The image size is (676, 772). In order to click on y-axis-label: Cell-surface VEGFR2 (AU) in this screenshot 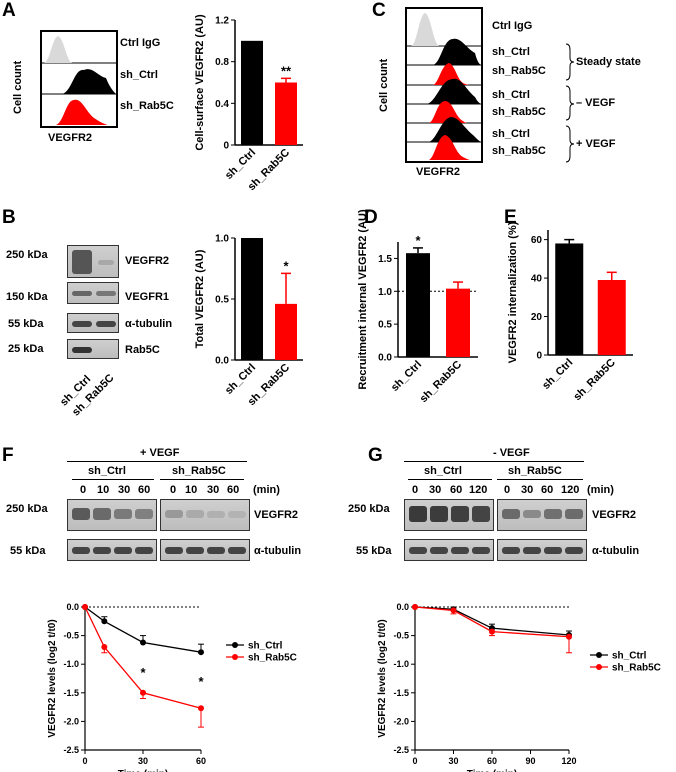, I will do `click(200, 82)`.